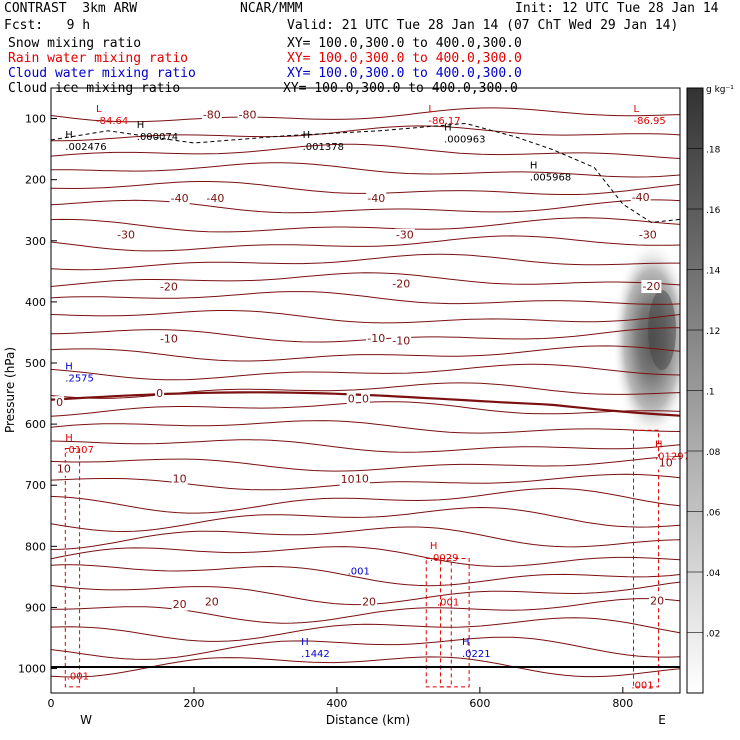 This screenshot has height=740, width=740. I want to click on y-tick-label: 100, so click(35, 119).